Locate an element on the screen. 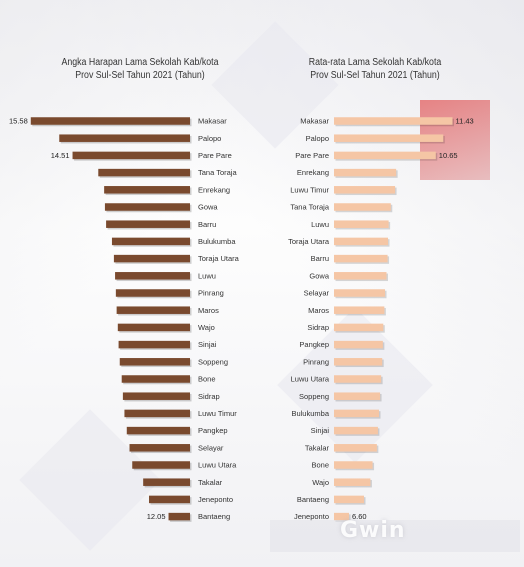  left-category-label: Bone is located at coordinates (207, 379).